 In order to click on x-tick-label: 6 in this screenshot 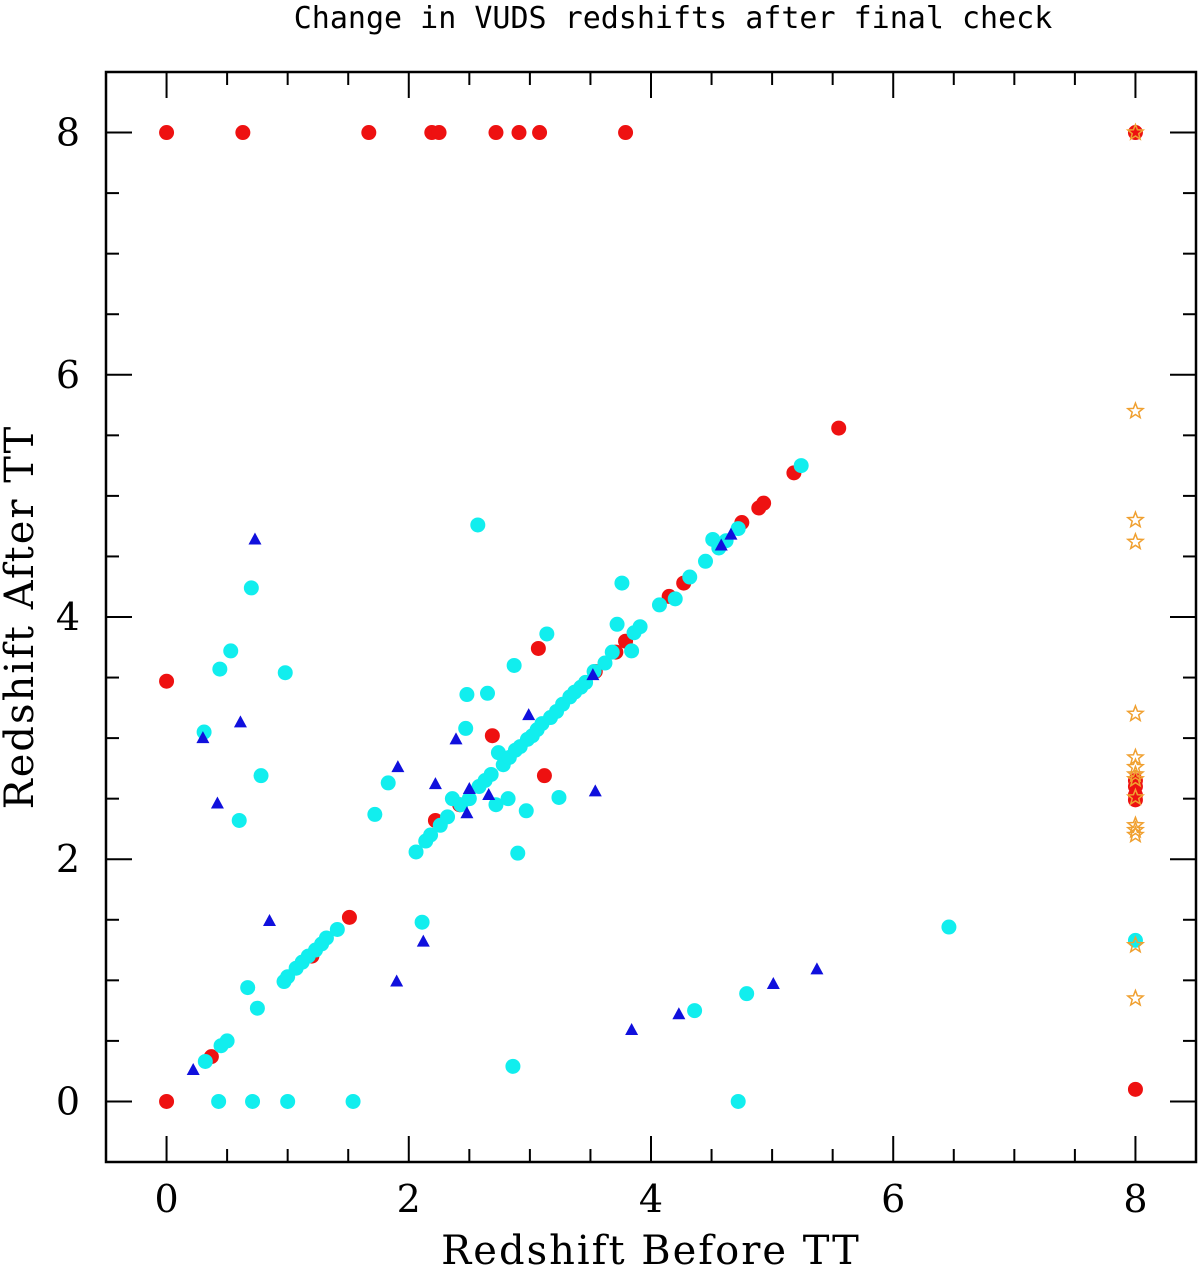, I will do `click(893, 1199)`.